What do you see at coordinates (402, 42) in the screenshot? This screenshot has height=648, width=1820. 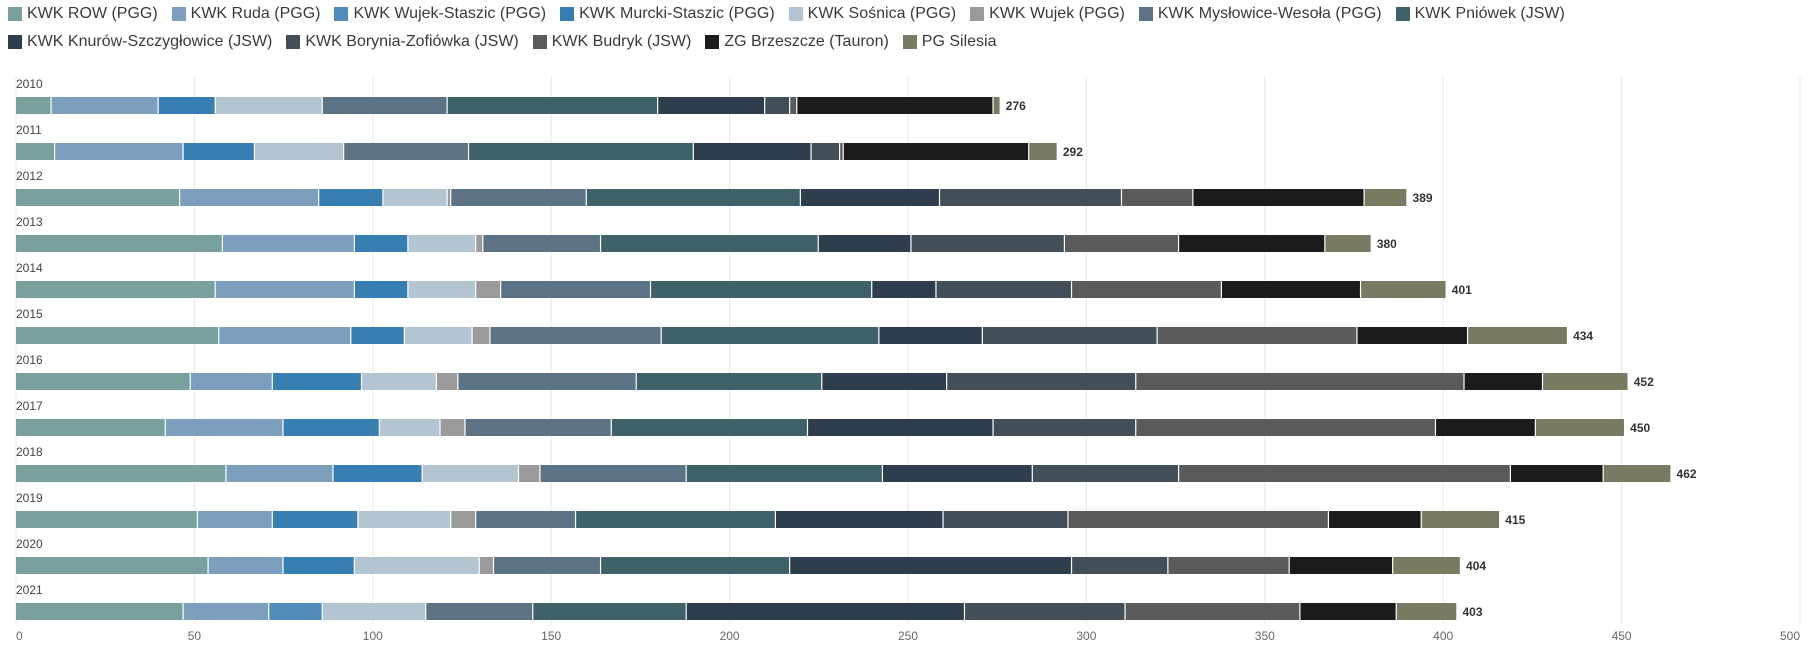 I see `legend-item: KWK Borynia-Zofiówka (JSW)` at bounding box center [402, 42].